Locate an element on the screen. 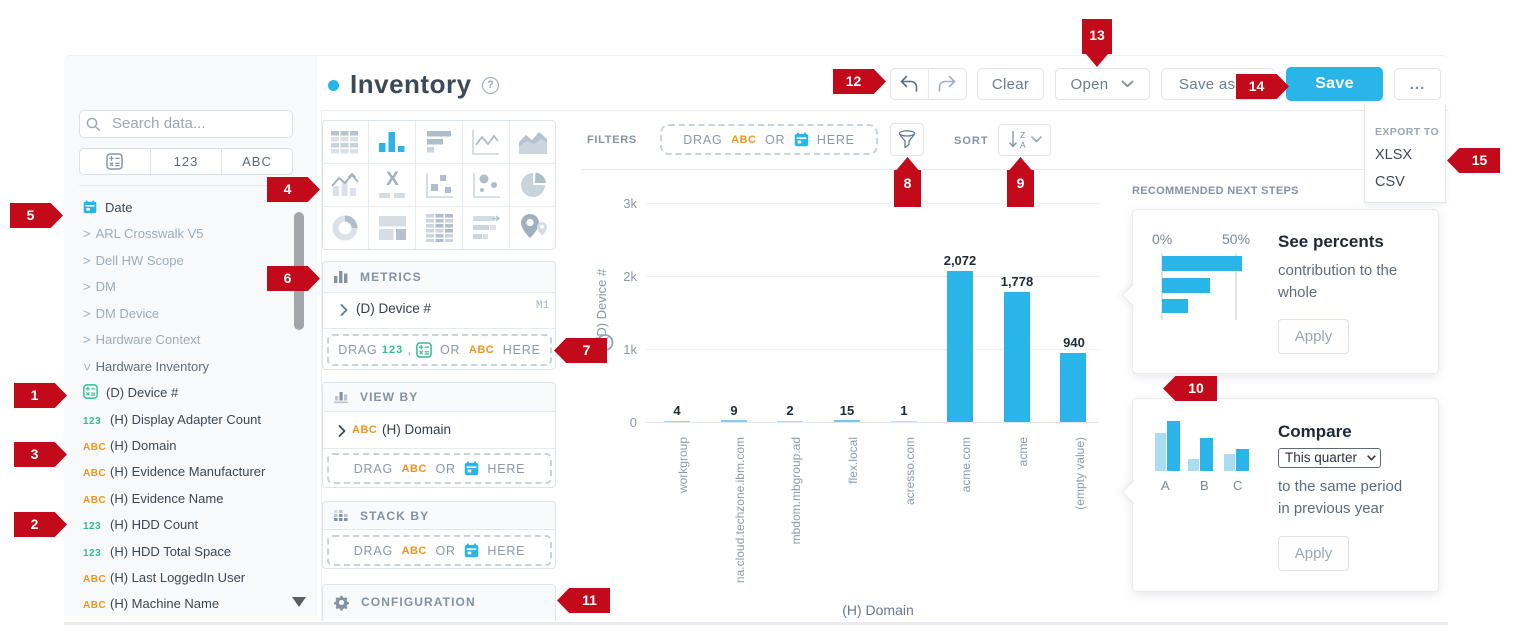 This screenshot has height=637, width=1521. svg-text: Z is located at coordinates (1023, 135).